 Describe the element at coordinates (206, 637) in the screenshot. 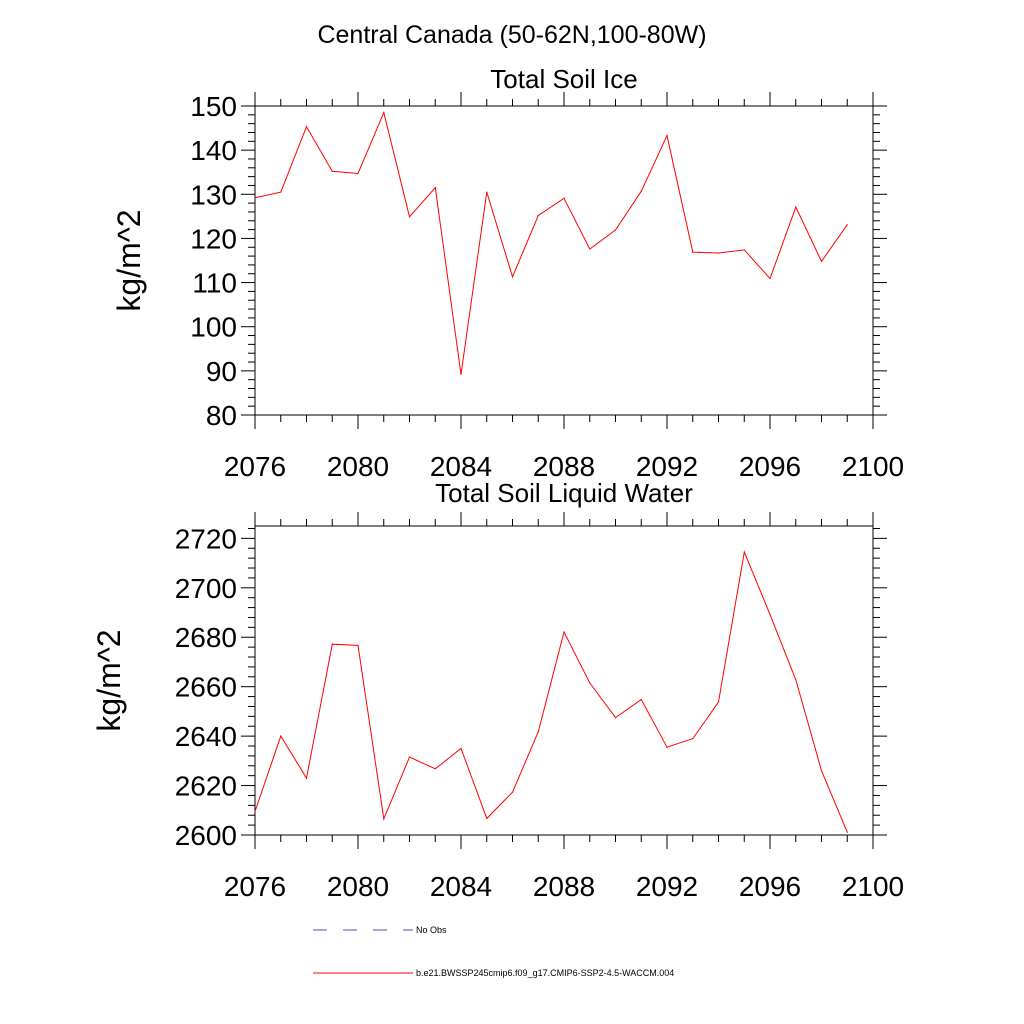

I see `y-tick-label: 2680` at that location.